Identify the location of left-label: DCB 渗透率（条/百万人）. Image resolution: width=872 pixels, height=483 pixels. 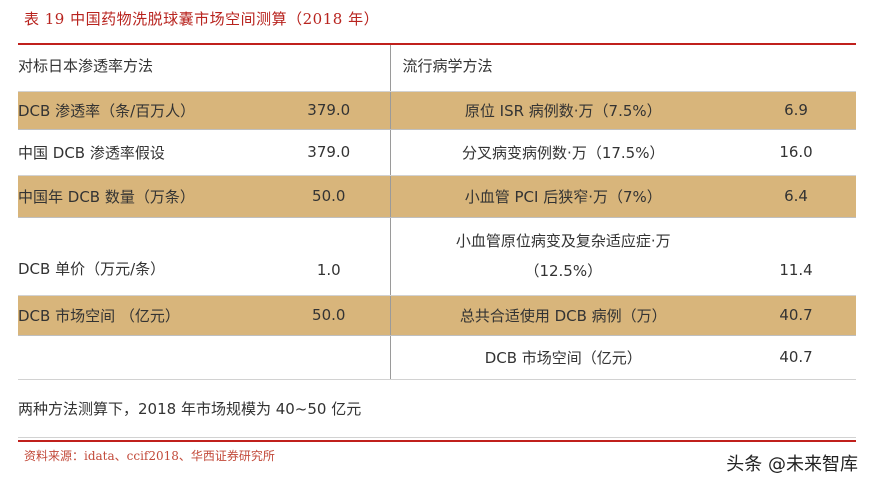
(143, 110).